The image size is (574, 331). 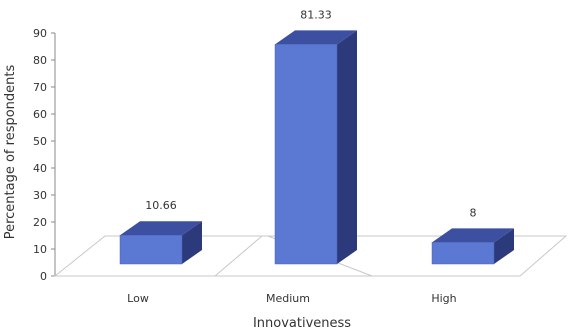 I want to click on x-tick-label: Low, so click(x=138, y=298).